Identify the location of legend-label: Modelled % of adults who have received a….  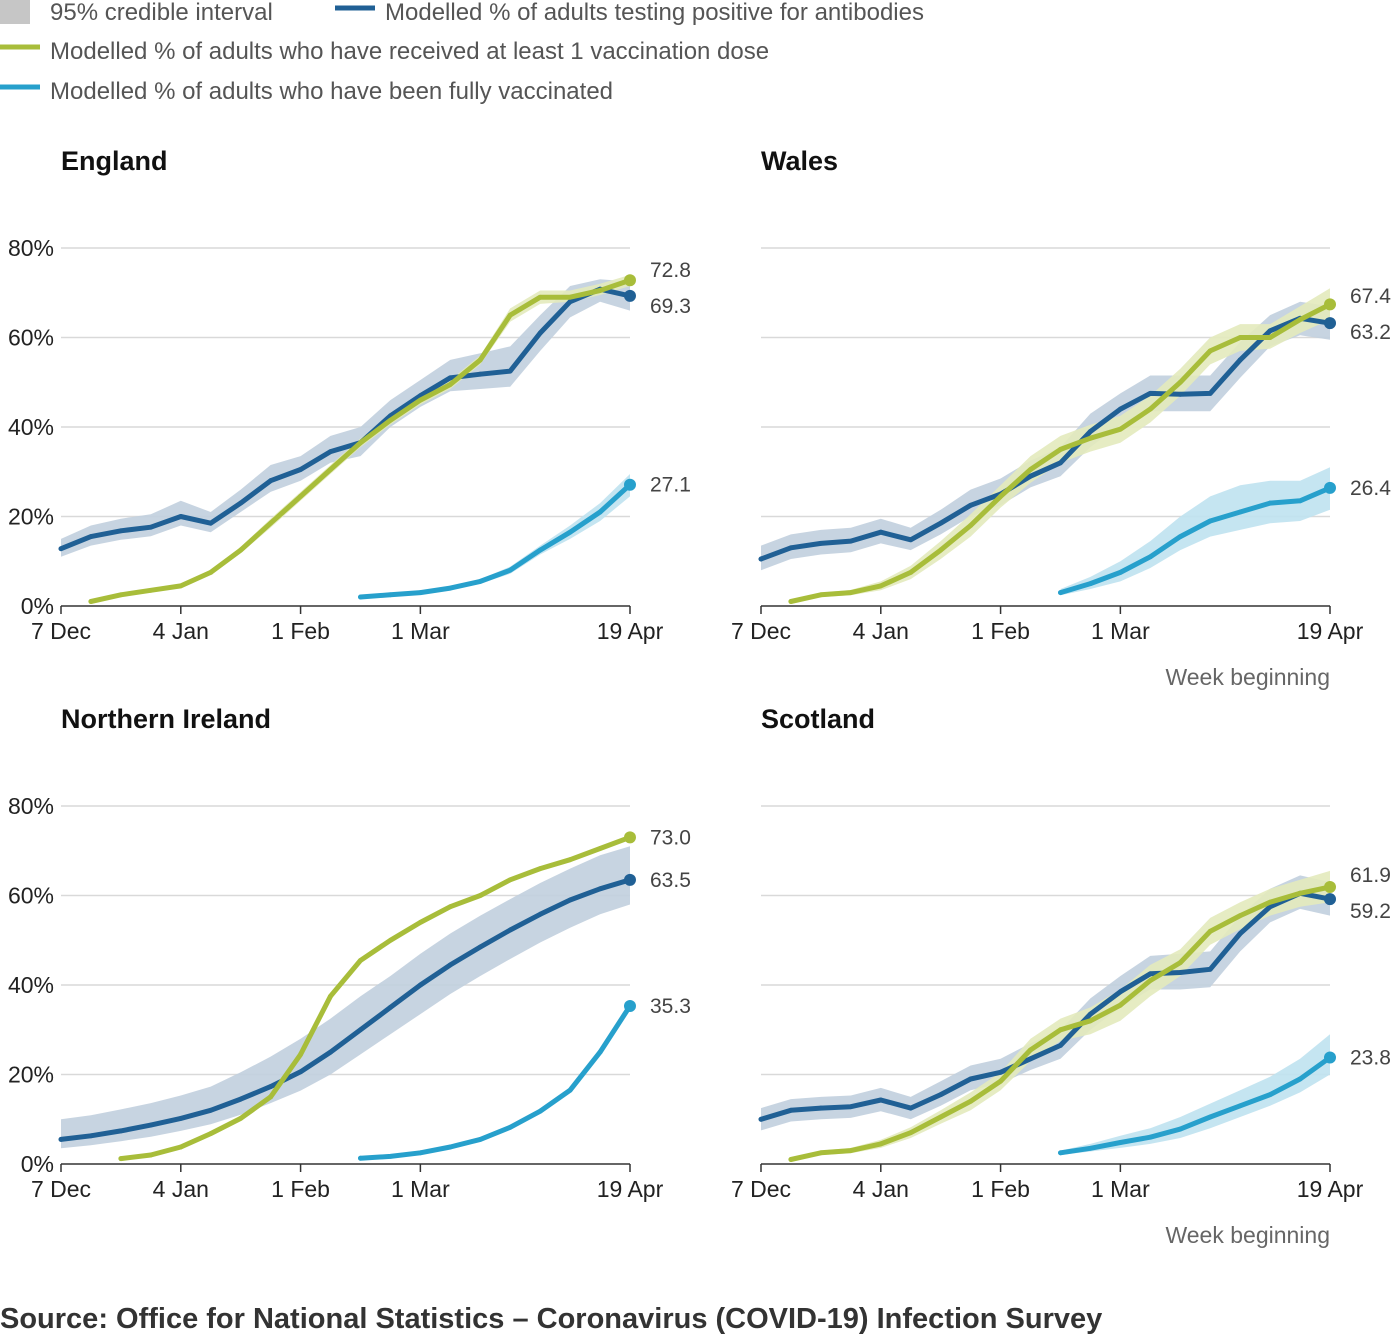
(409, 51).